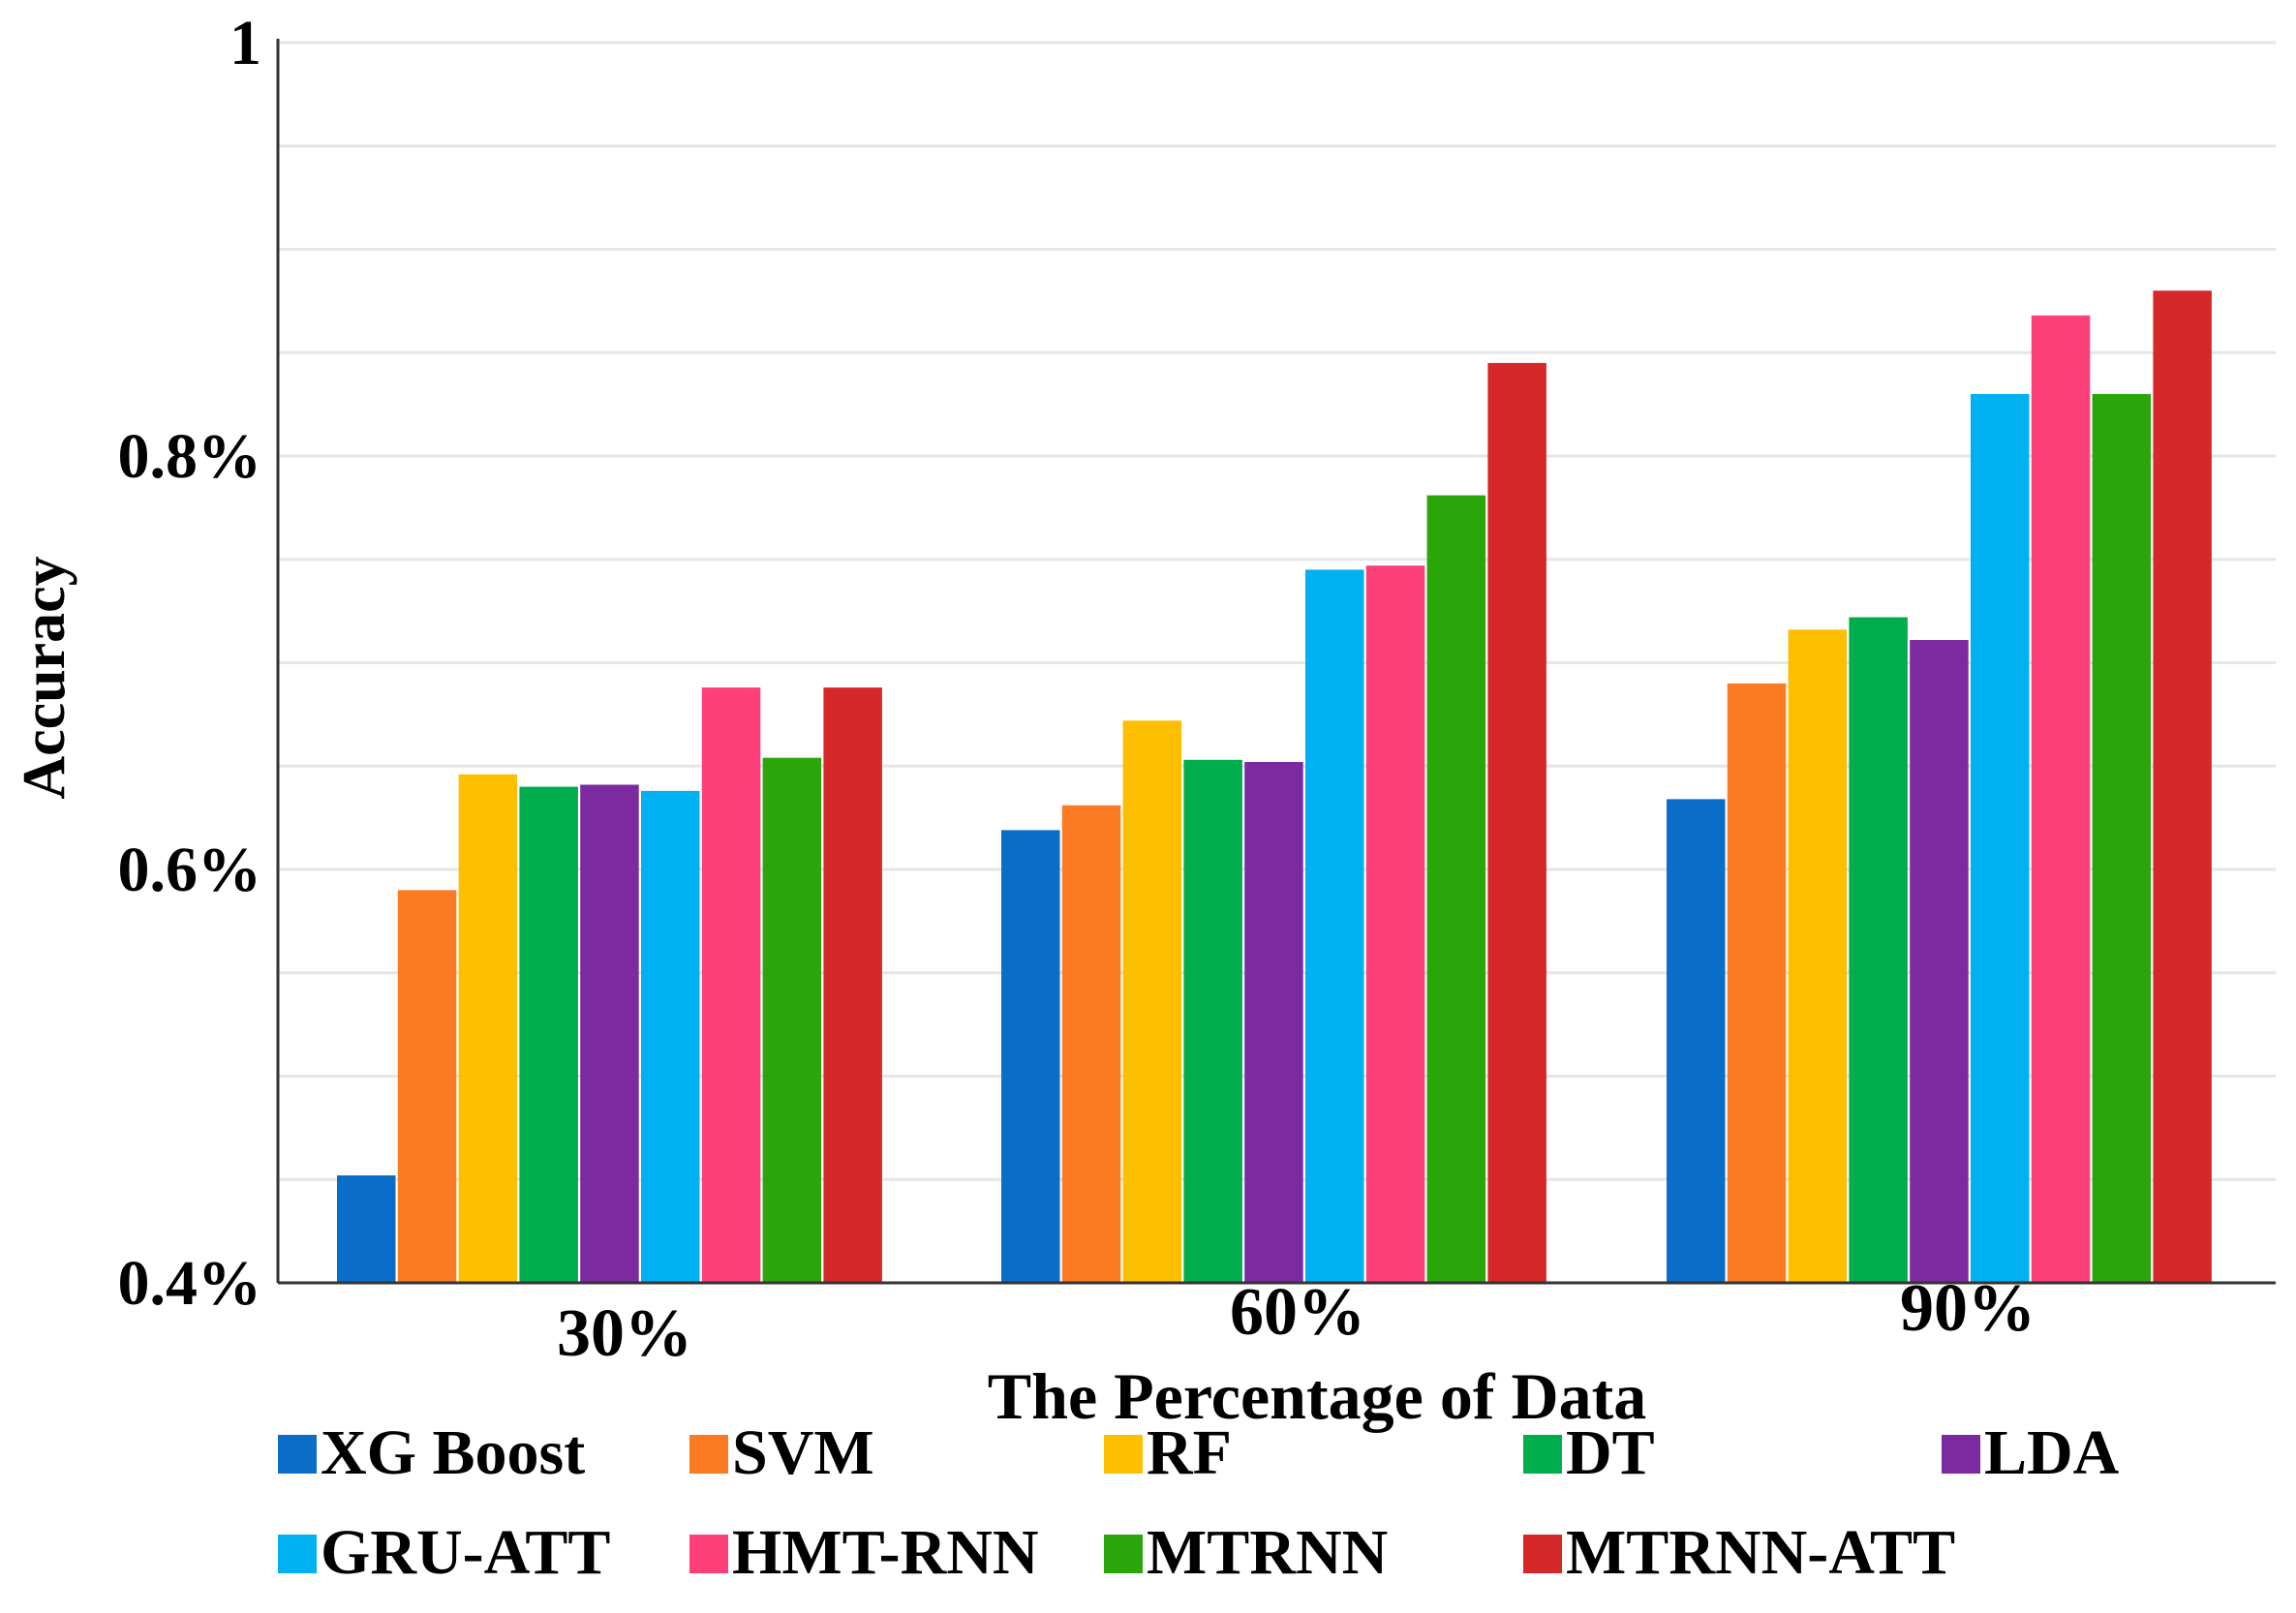  I want to click on bar-gru-att-30pct, so click(670, 1036).